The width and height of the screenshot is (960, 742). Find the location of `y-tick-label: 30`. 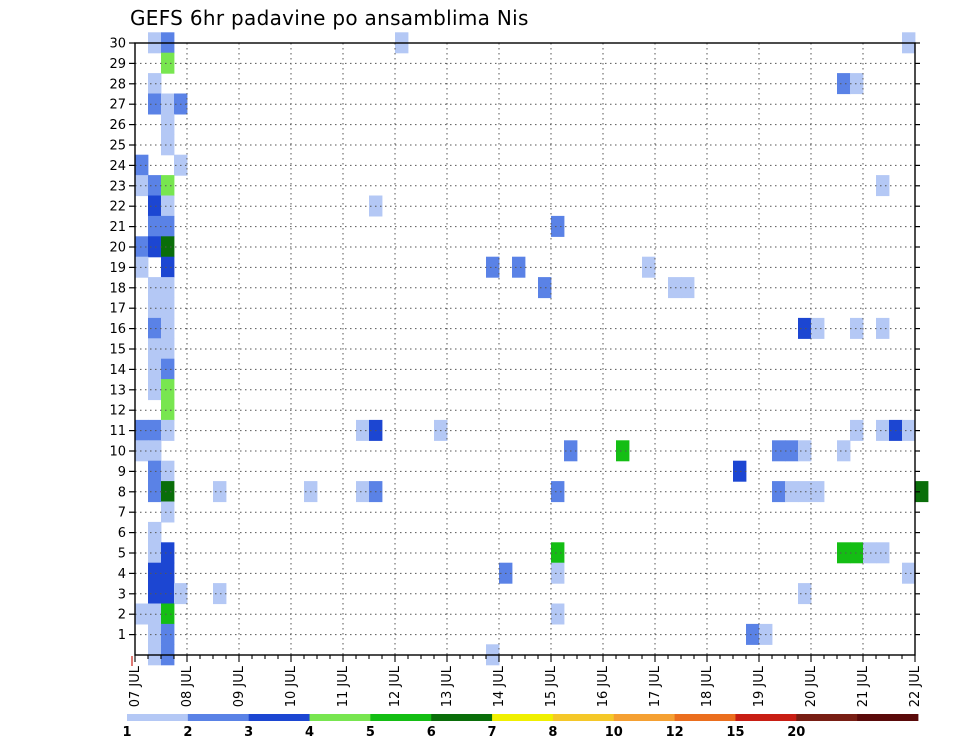

y-tick-label: 30 is located at coordinates (117, 44).